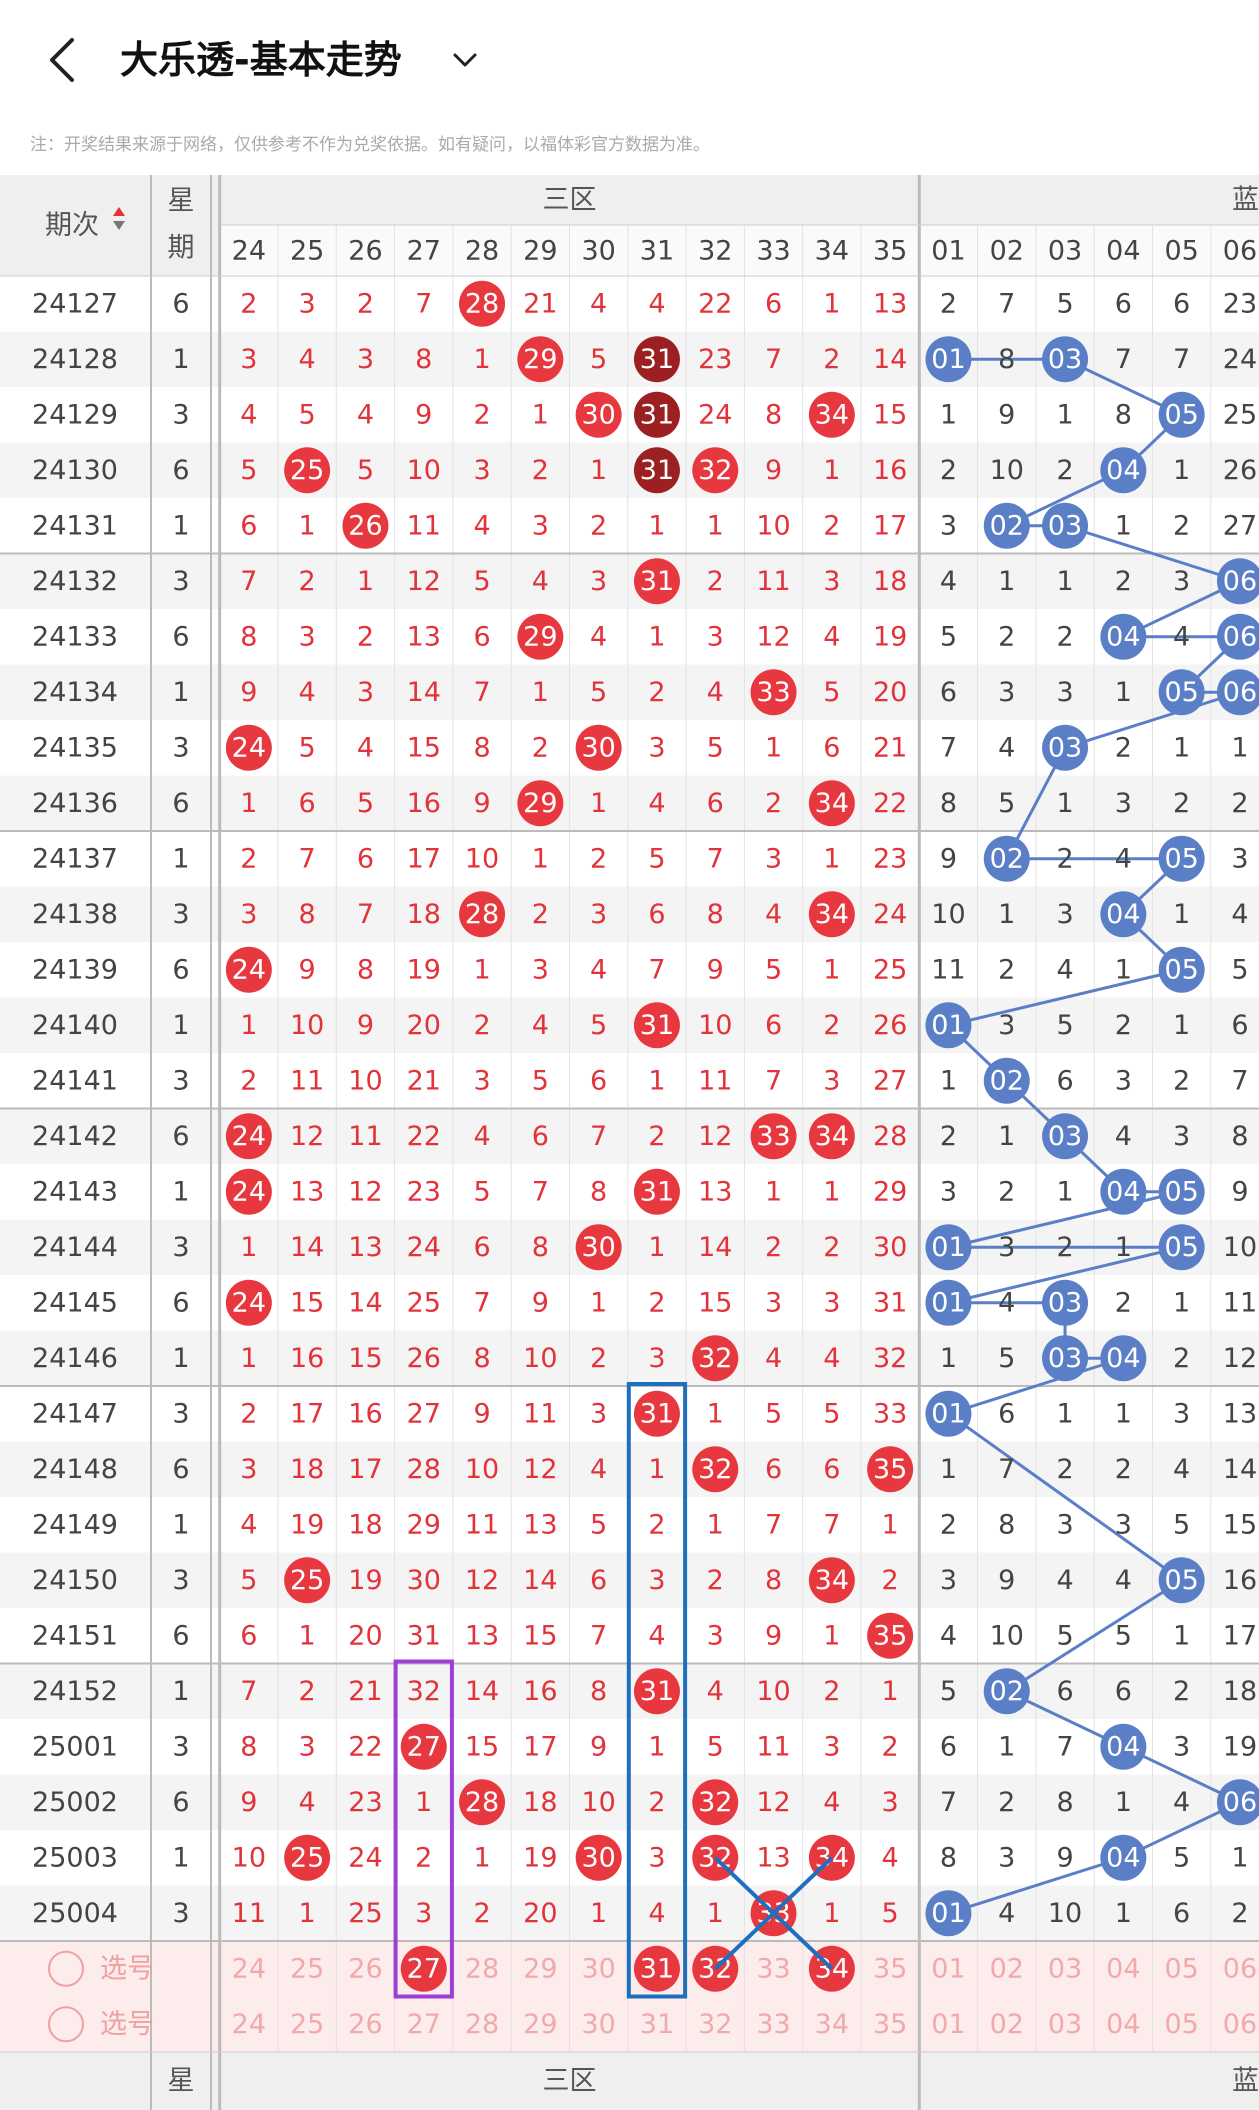 The image size is (1259, 2110). Describe the element at coordinates (365, 525) in the screenshot. I see `zone3-hit-number: 26` at that location.